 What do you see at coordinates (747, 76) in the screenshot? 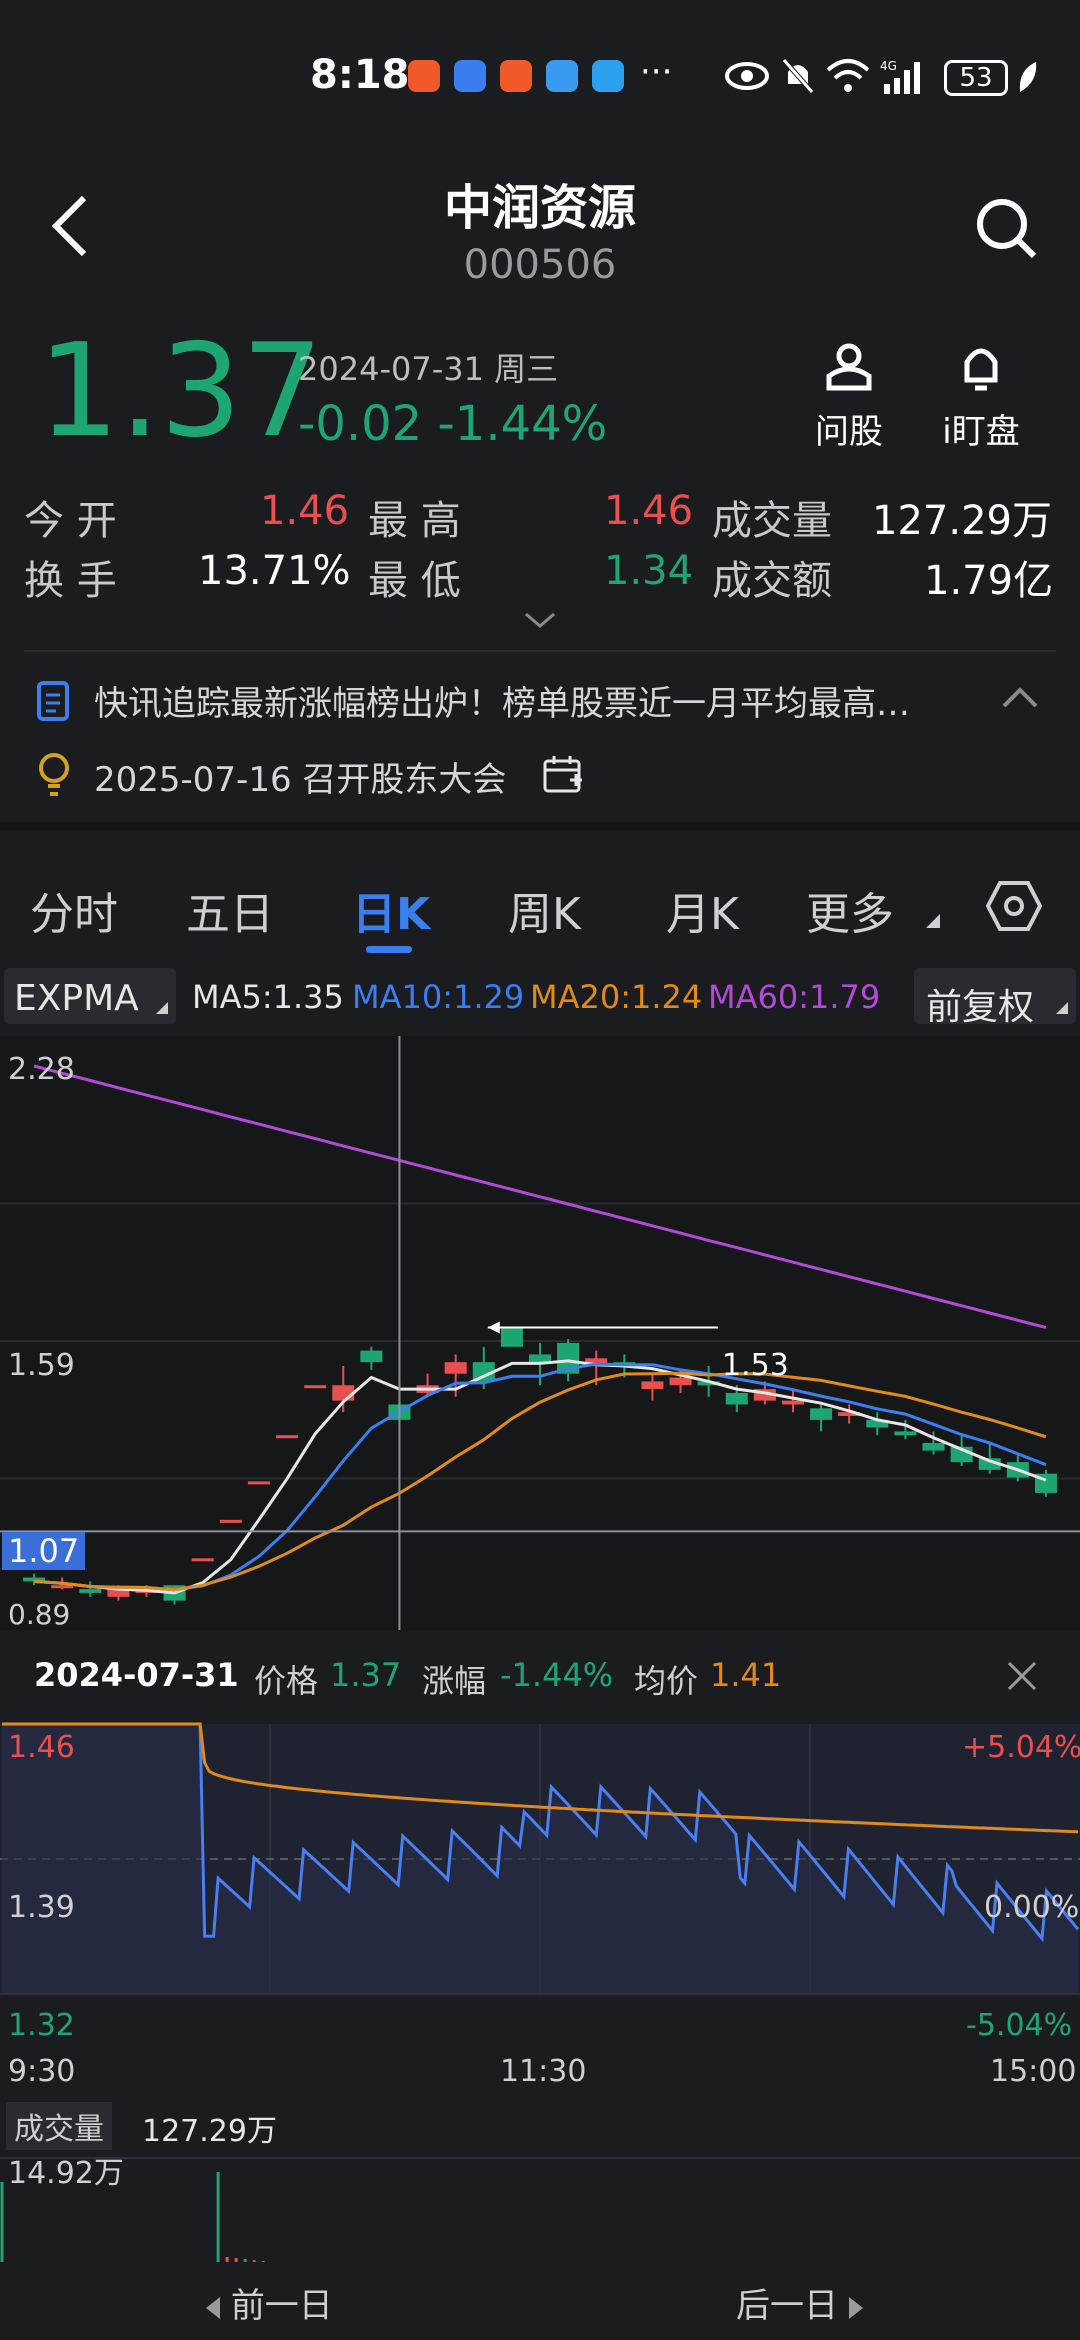
I see `eye-icon` at bounding box center [747, 76].